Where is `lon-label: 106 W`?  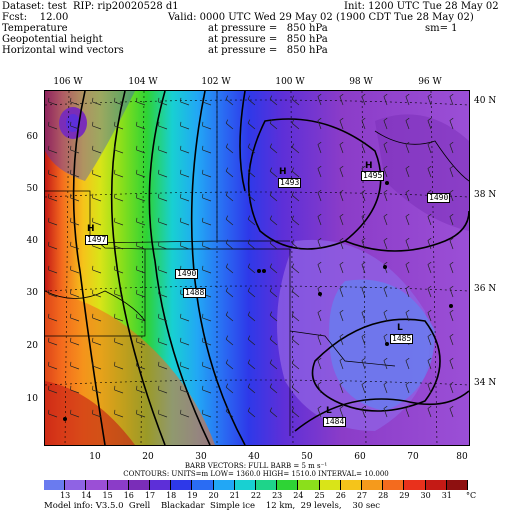 lon-label: 106 W is located at coordinates (68, 82).